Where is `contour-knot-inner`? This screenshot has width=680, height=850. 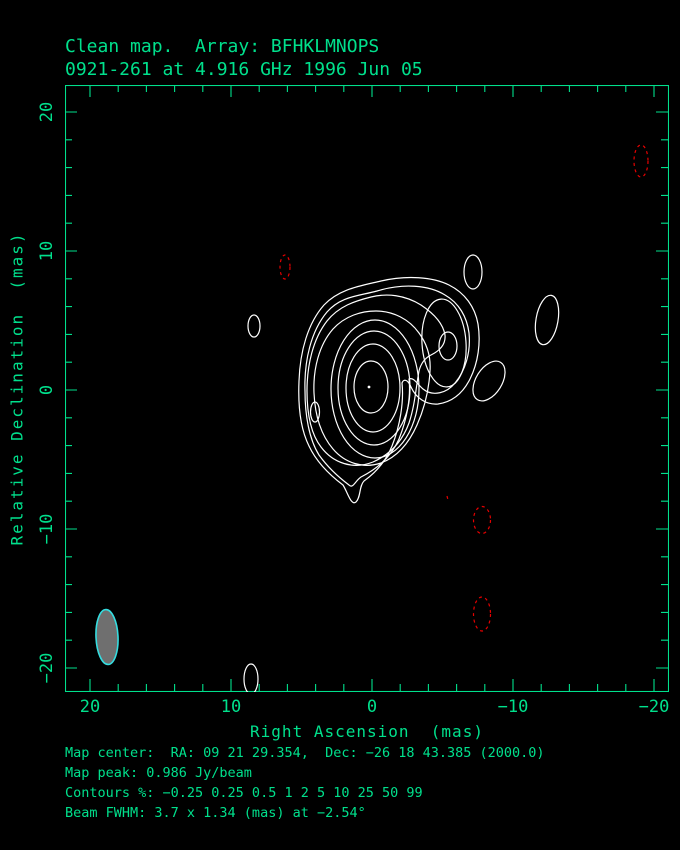
contour-knot-inner is located at coordinates (448, 346).